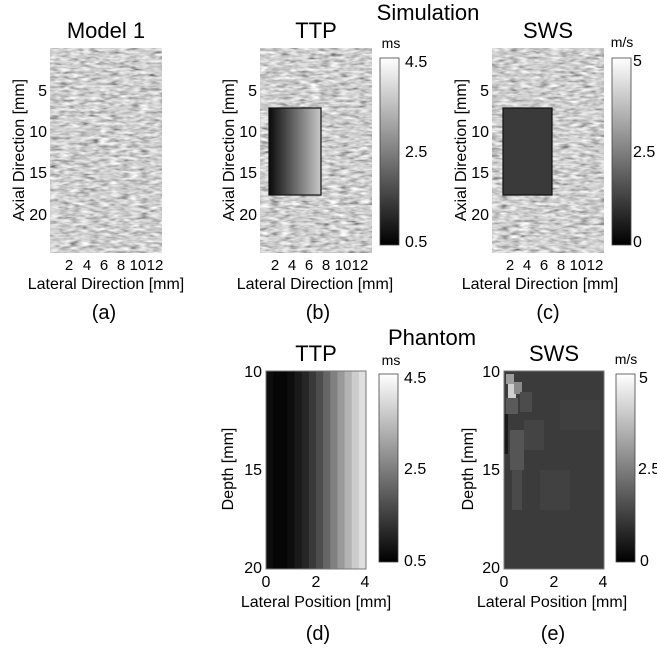 The height and width of the screenshot is (649, 657). What do you see at coordinates (106, 30) in the screenshot?
I see `panel-a-title: Model 1` at bounding box center [106, 30].